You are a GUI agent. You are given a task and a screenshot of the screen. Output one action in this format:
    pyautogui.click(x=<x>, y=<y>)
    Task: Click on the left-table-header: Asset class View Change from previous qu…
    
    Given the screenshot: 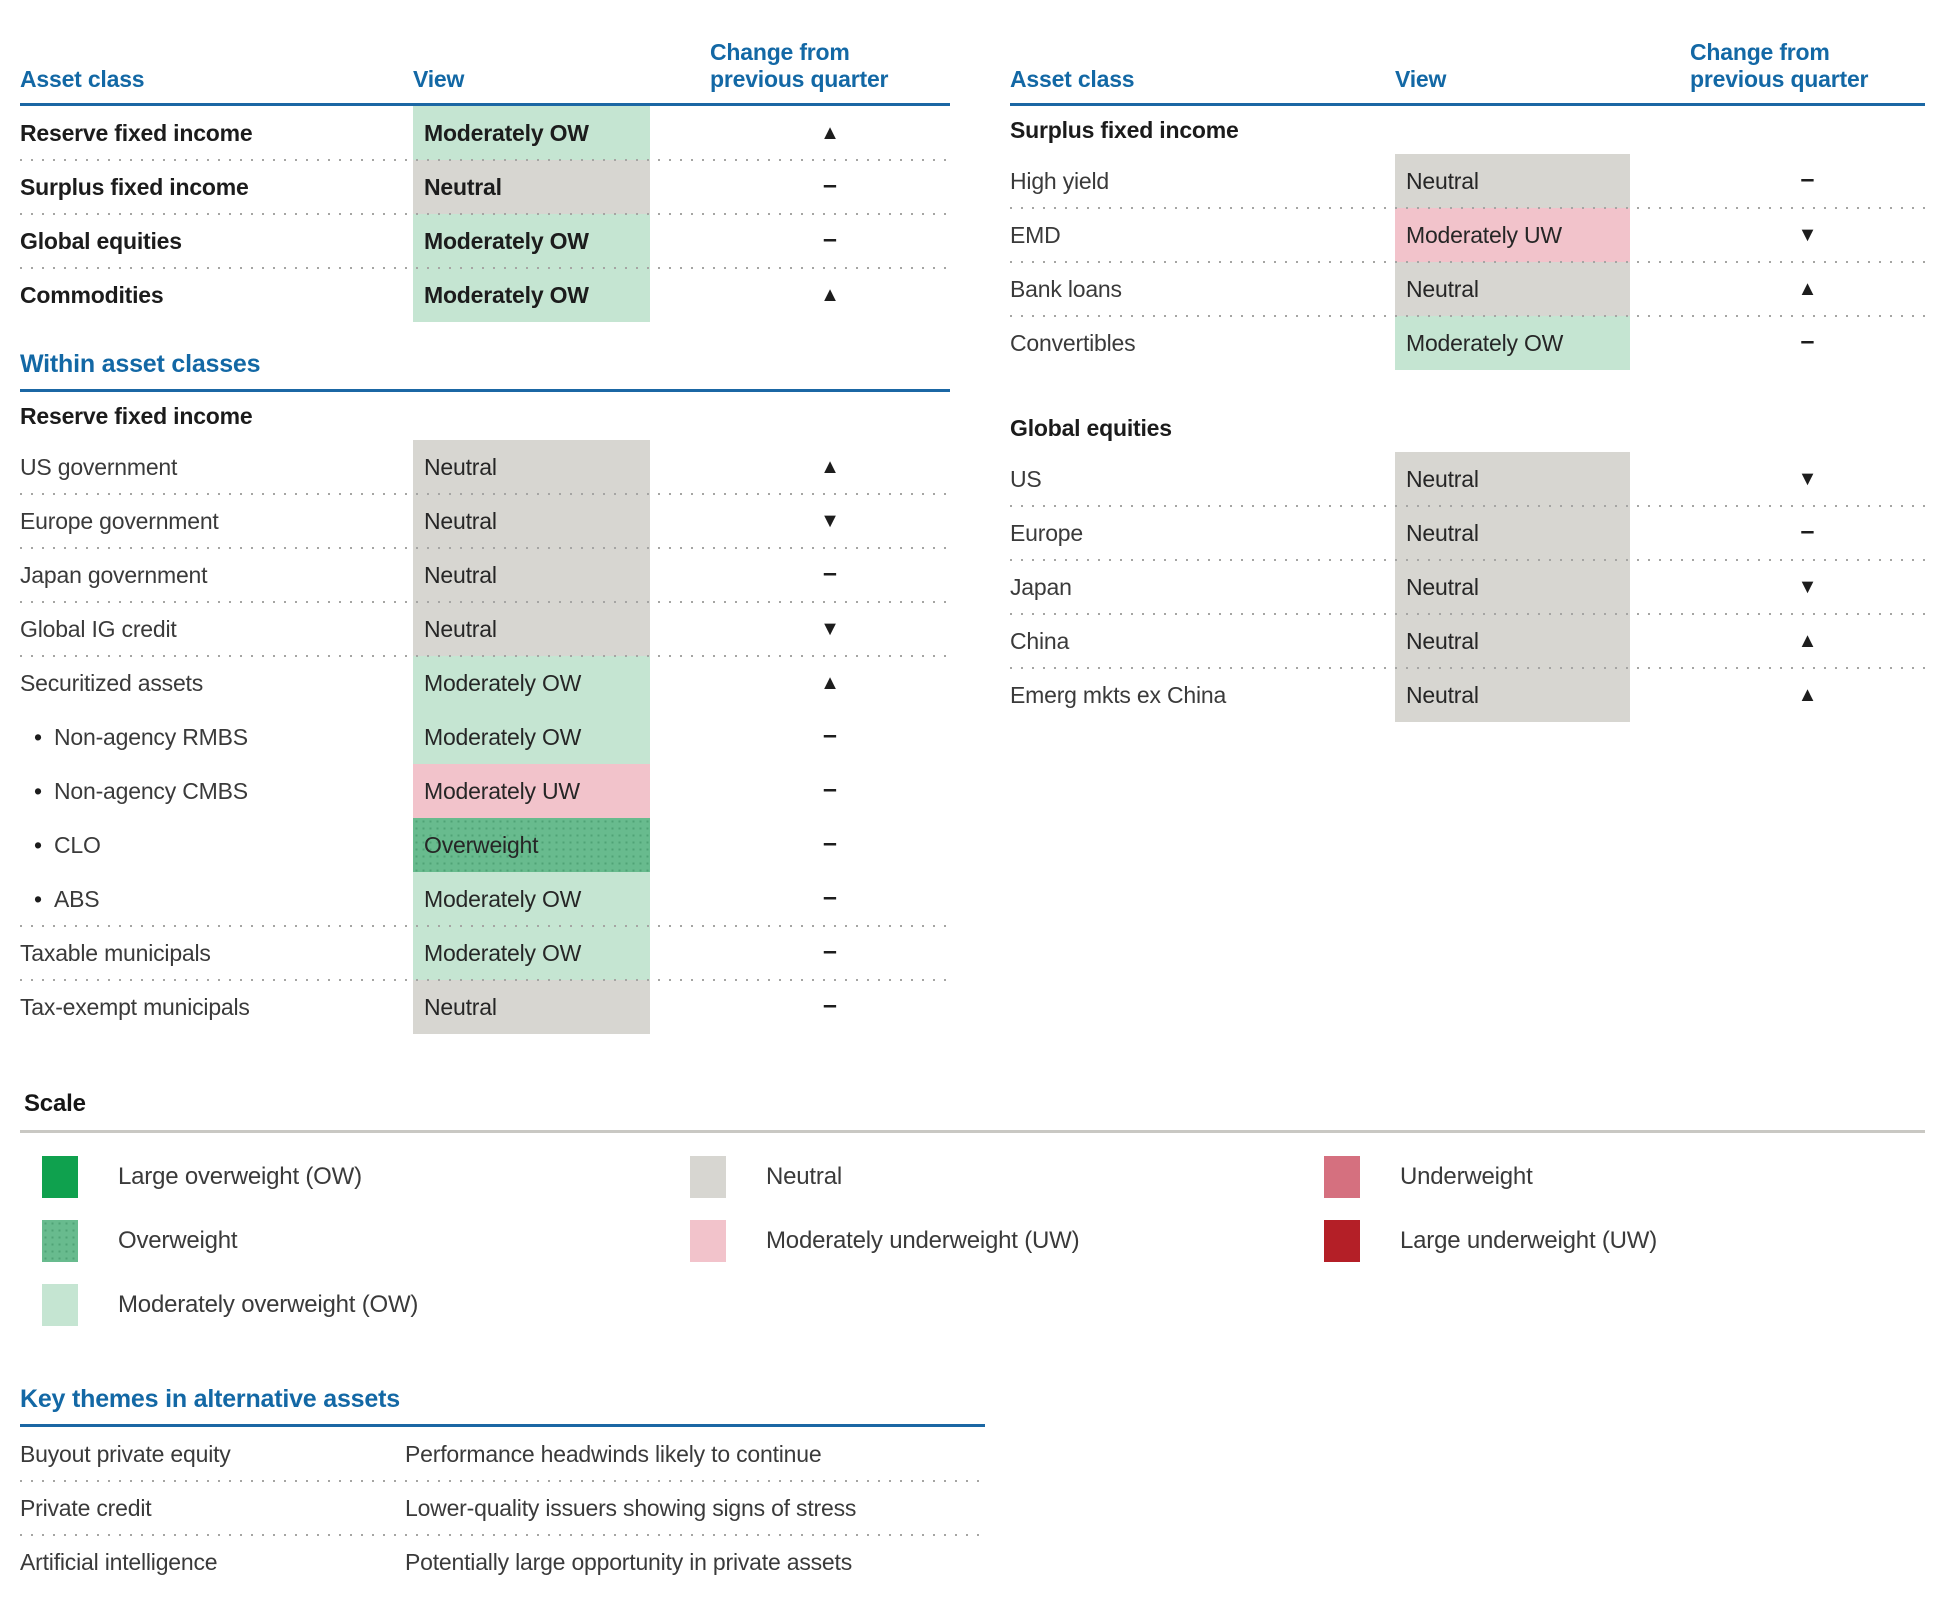 What is the action you would take?
    pyautogui.click(x=485, y=64)
    